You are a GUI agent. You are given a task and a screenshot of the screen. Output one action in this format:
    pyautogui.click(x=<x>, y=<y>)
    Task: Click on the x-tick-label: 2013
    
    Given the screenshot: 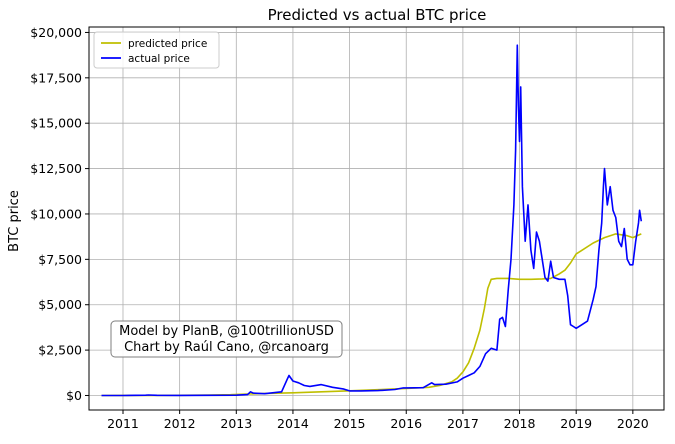 What is the action you would take?
    pyautogui.click(x=236, y=423)
    